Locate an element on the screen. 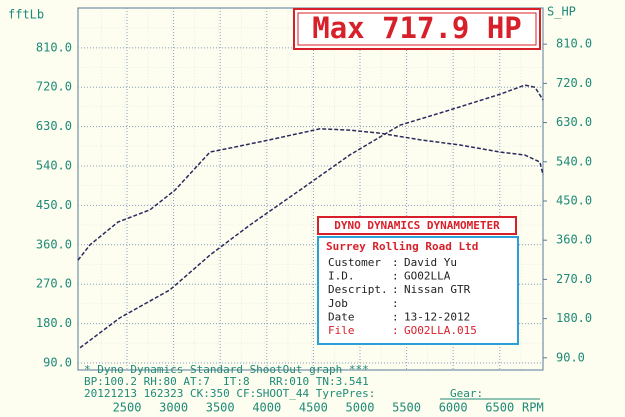 The image size is (625, 417). y2-tick-label: 270.0 is located at coordinates (574, 279).